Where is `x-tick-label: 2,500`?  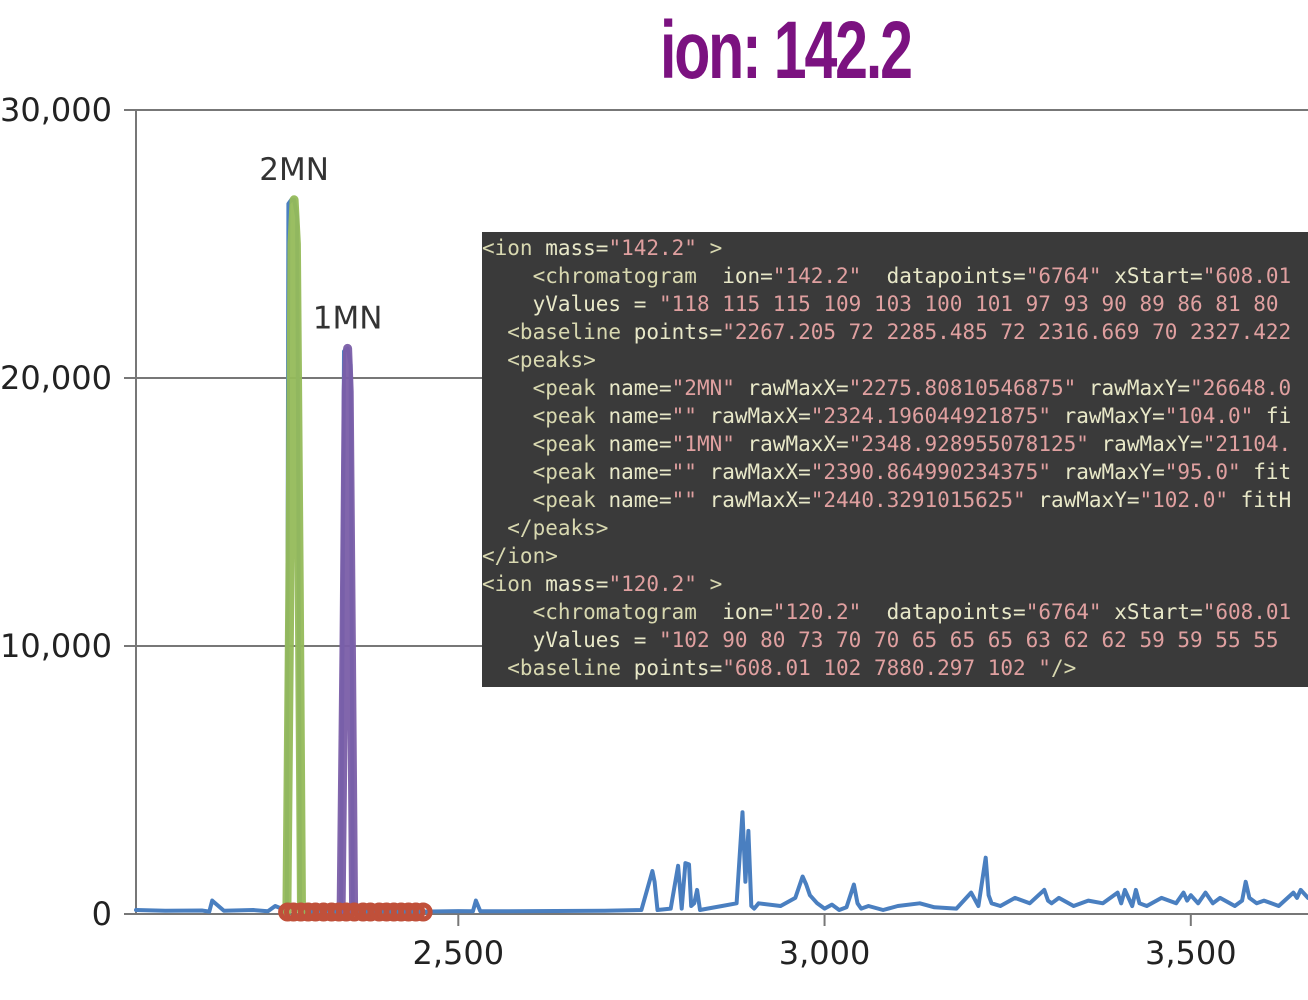 x-tick-label: 2,500 is located at coordinates (458, 953).